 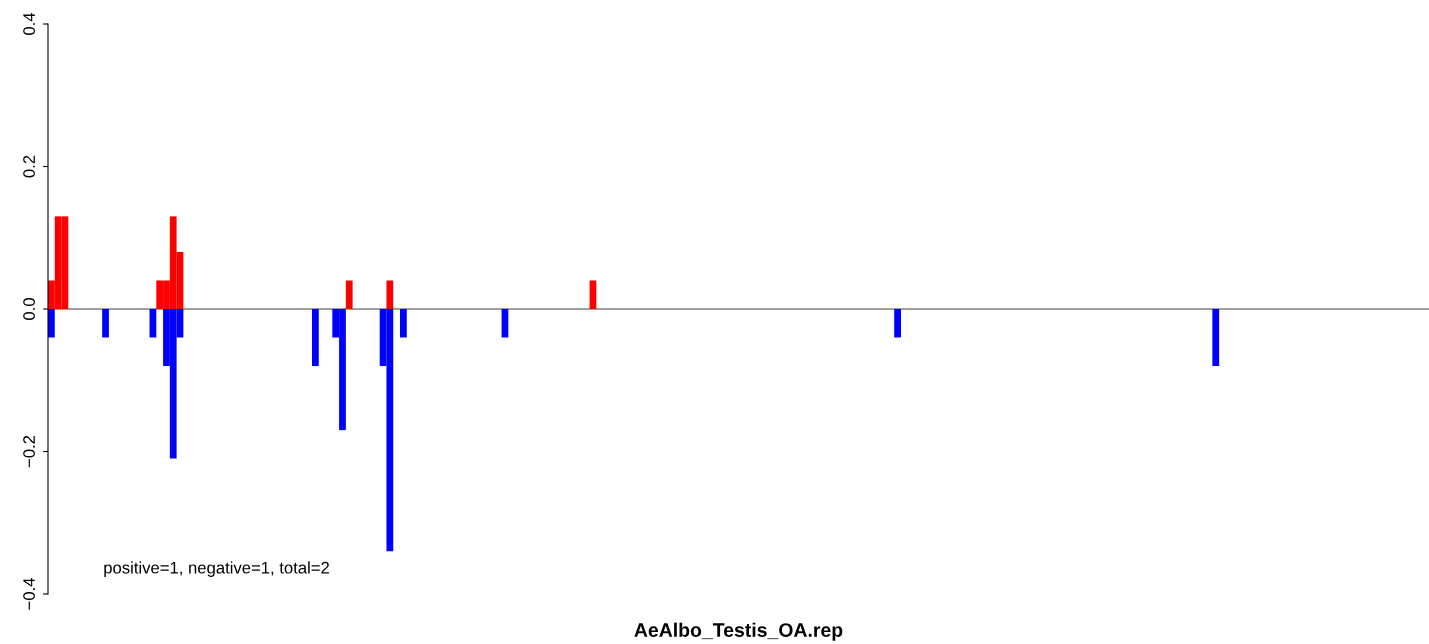 I want to click on y-tick-label: 0.4, so click(x=29, y=23).